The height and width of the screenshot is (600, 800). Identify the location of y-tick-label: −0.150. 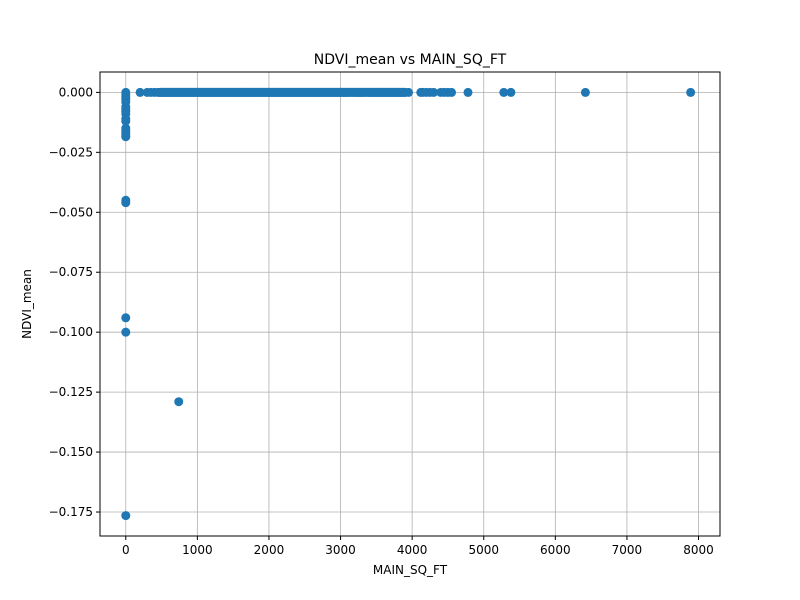
(71, 452).